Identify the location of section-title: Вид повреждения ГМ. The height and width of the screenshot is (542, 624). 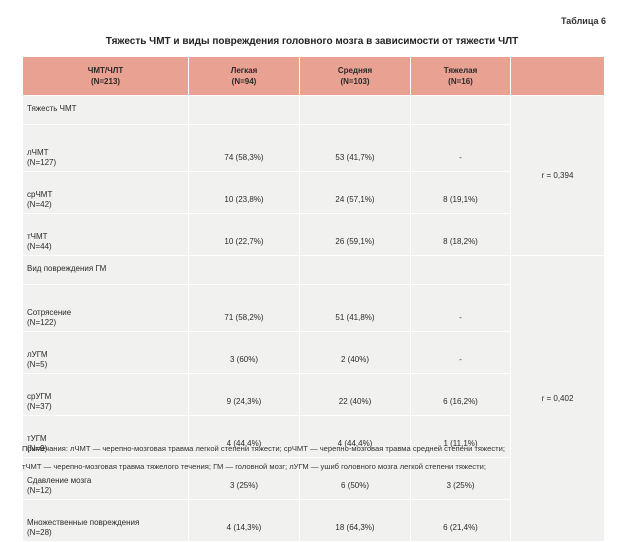
(105, 270).